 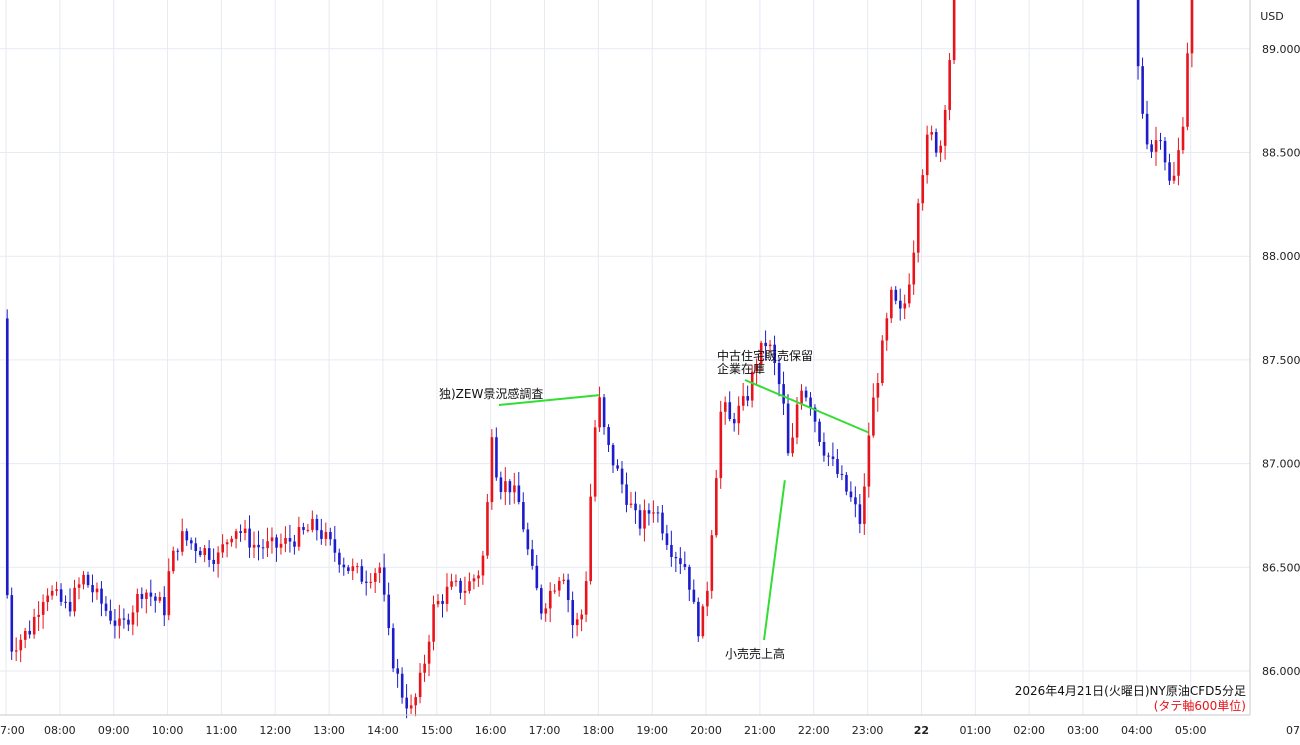 What do you see at coordinates (1281, 567) in the screenshot?
I see `price-tick-label: 86.500` at bounding box center [1281, 567].